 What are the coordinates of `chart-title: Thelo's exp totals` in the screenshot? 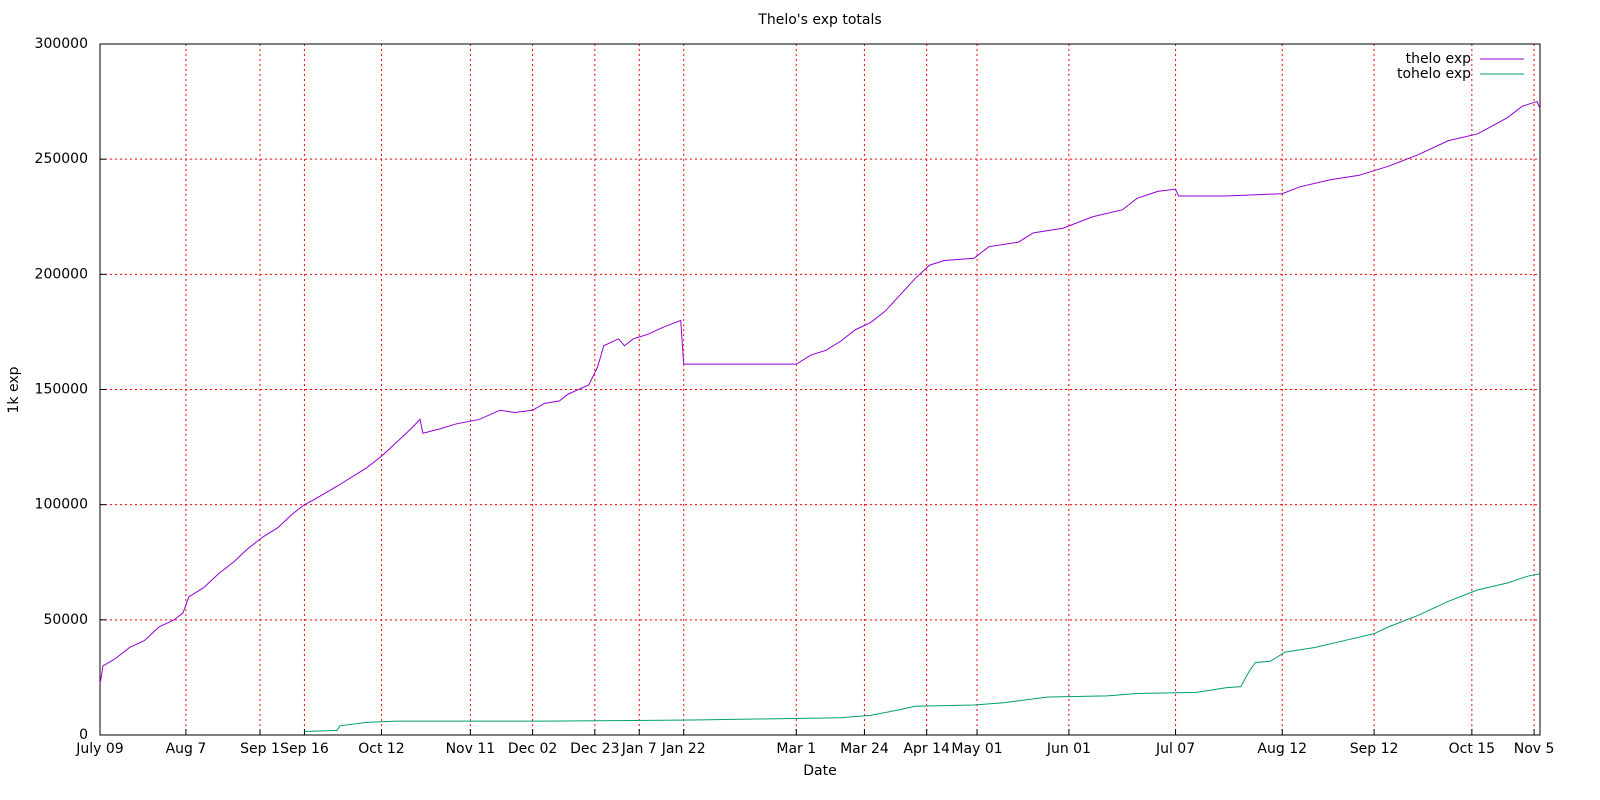 It's located at (819, 20).